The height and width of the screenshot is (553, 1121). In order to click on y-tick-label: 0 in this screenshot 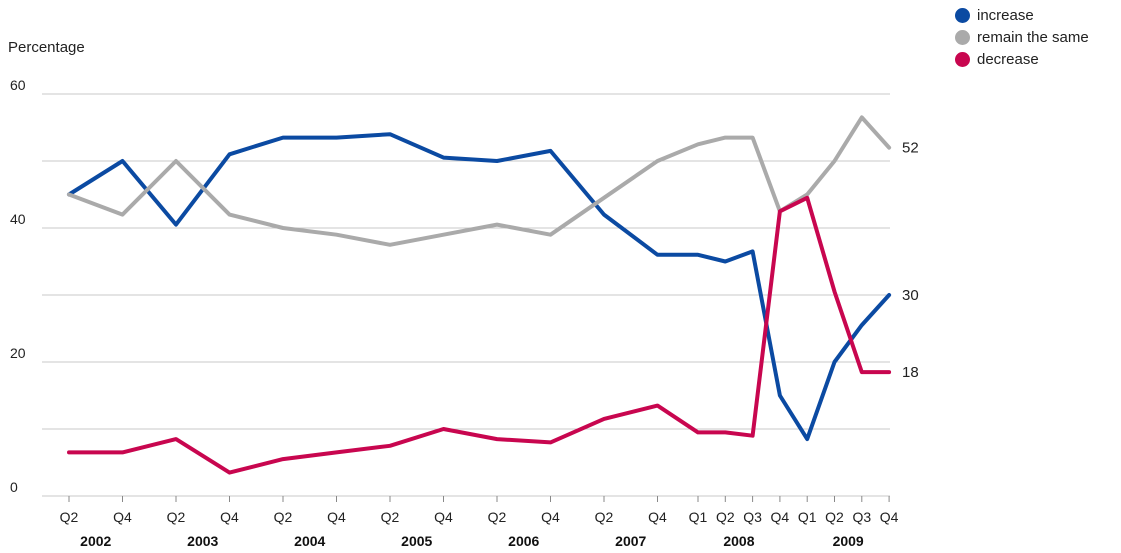, I will do `click(14, 487)`.